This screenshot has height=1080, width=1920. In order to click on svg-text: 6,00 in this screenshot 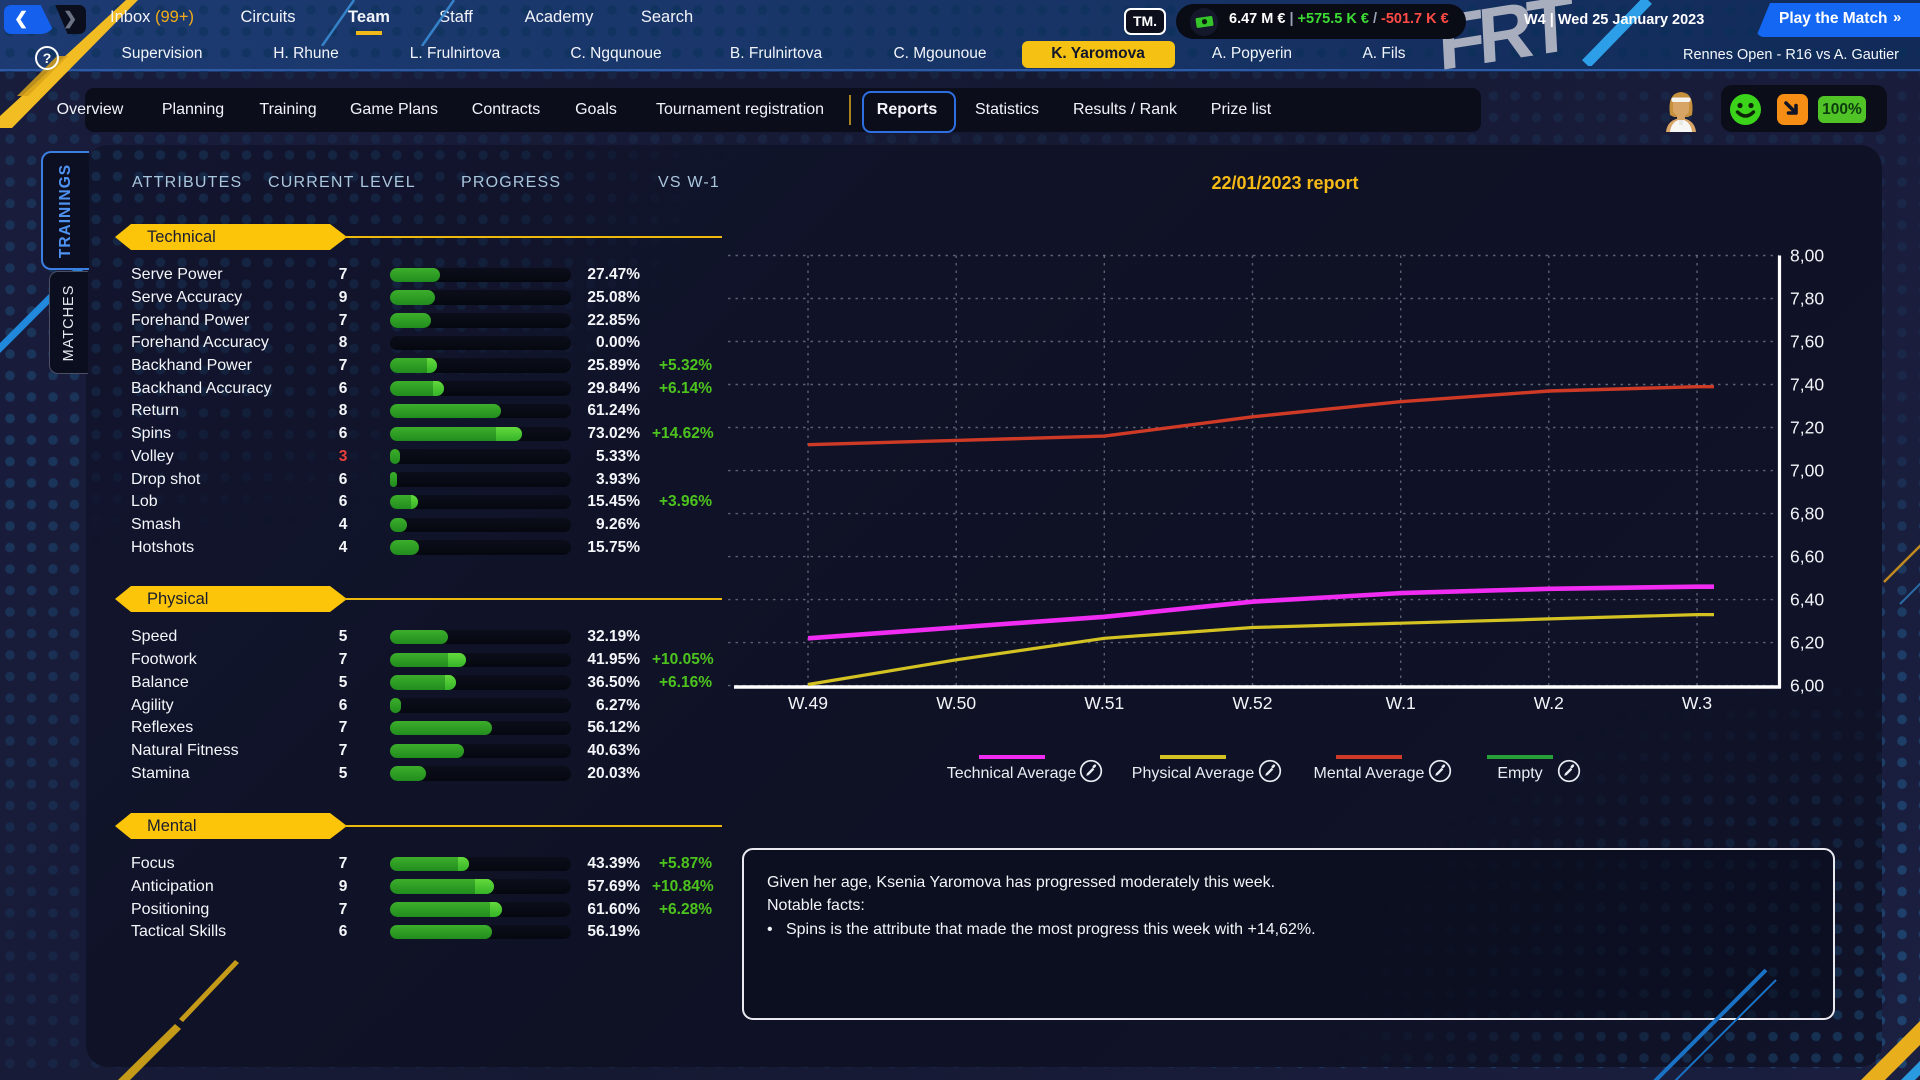, I will do `click(1807, 686)`.